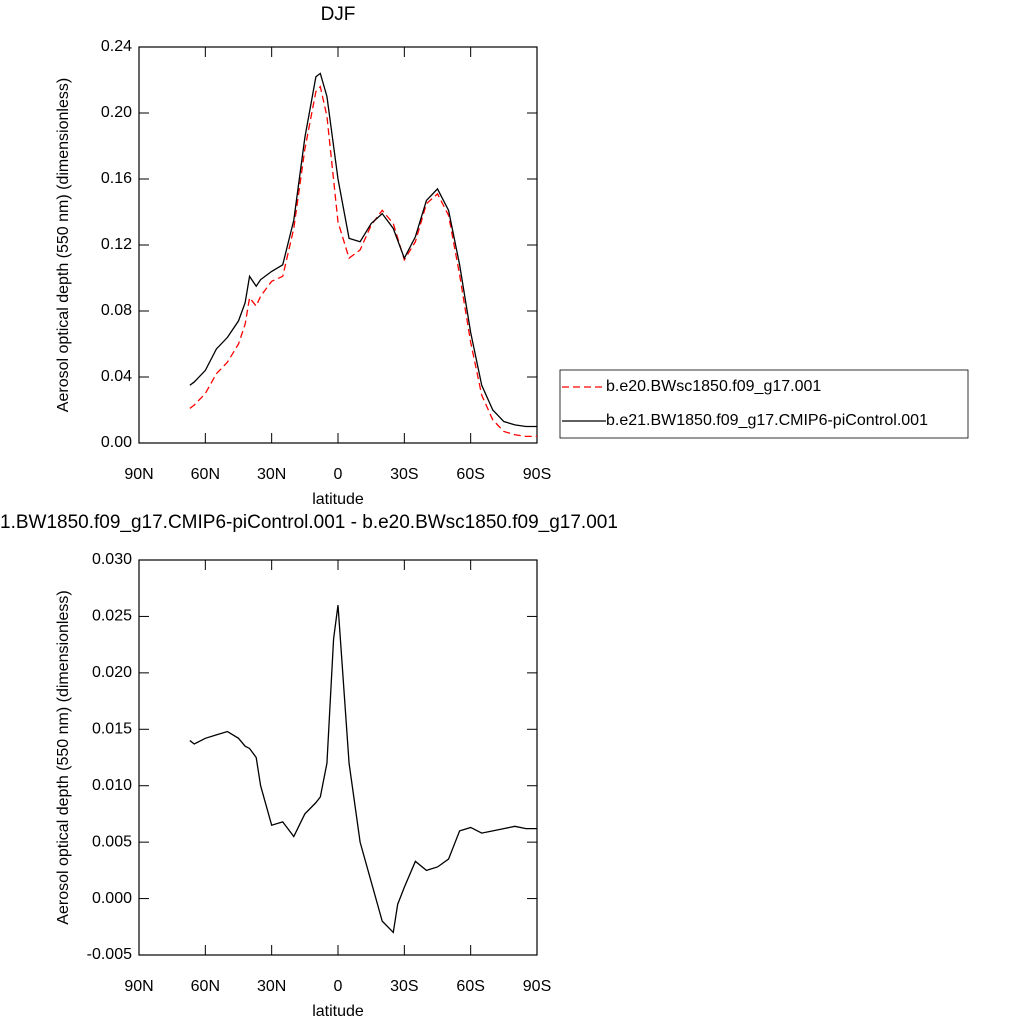 The width and height of the screenshot is (1024, 1024). I want to click on legend-label: b.e21.BW1850.f09_g17.CMIP6-piControl.001, so click(767, 420).